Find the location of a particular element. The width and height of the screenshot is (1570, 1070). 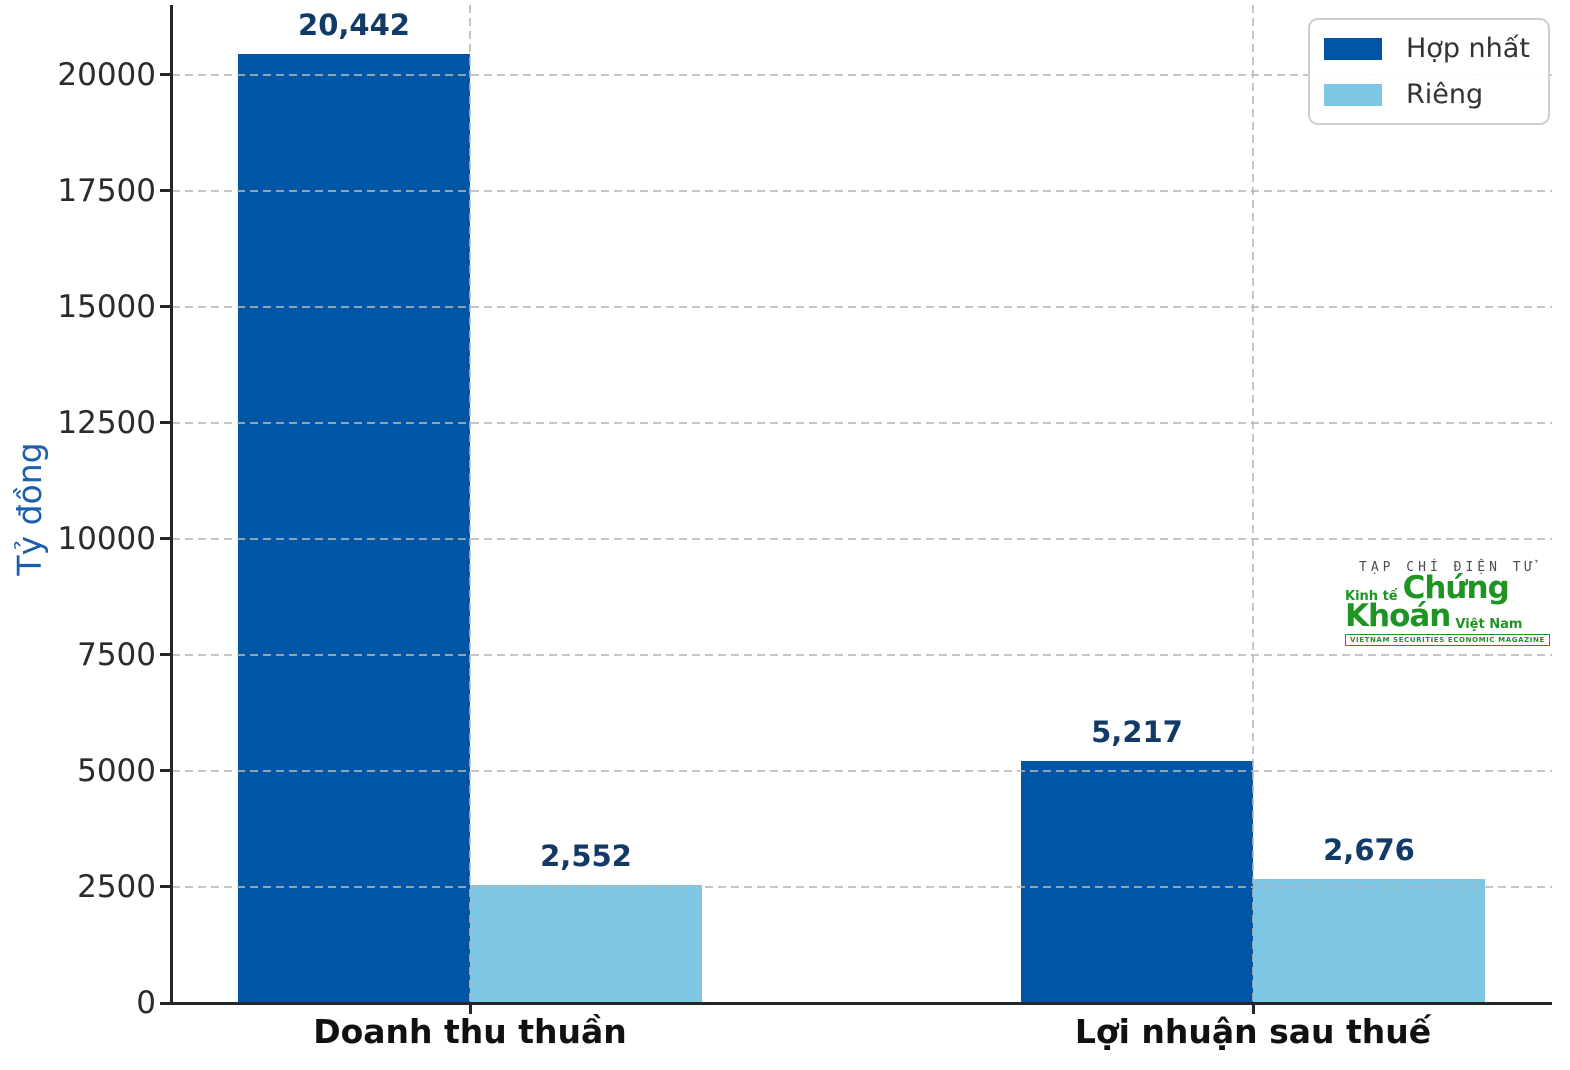

y-tick-label: 2500 is located at coordinates (116, 886).